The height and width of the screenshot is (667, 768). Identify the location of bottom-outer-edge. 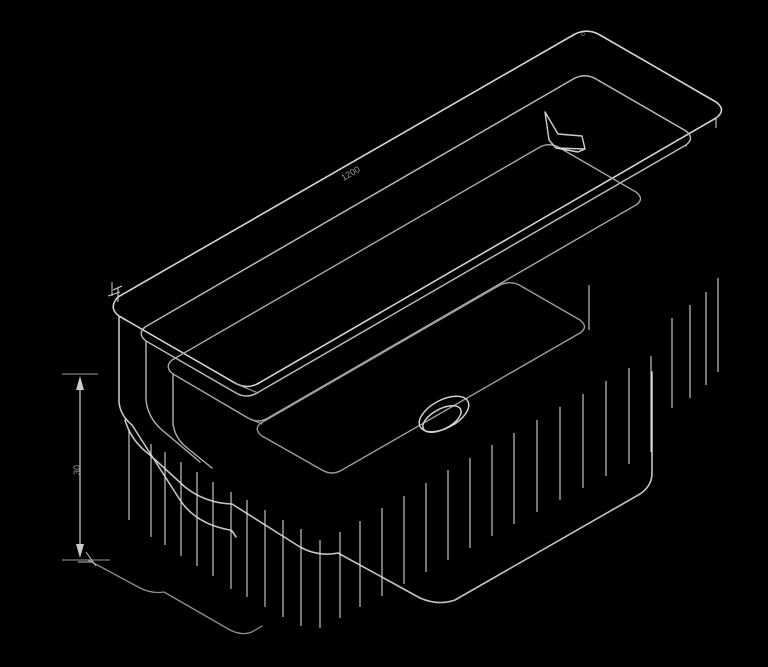
(177, 426).